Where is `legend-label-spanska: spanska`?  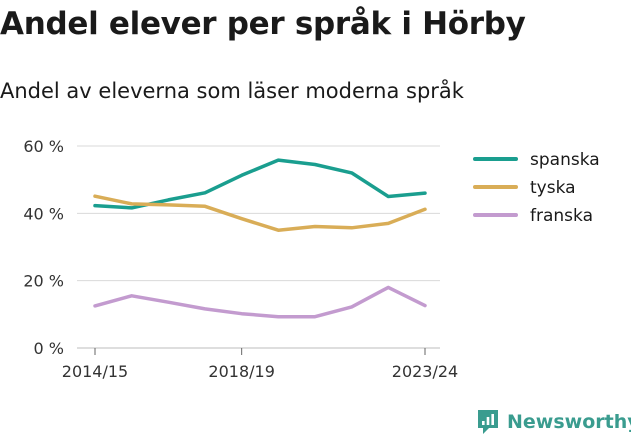
legend-label-spanska: spanska is located at coordinates (565, 160).